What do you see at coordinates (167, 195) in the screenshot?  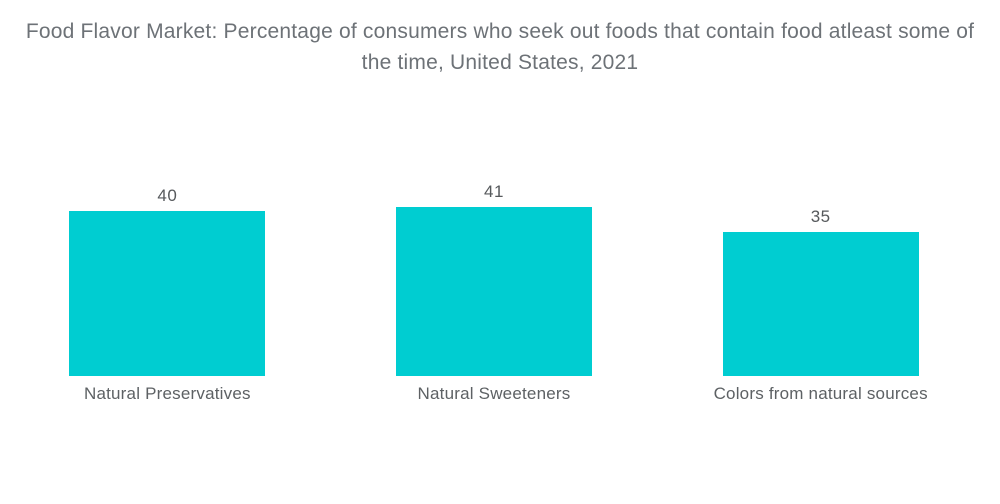 I see `bar-value-label: 40` at bounding box center [167, 195].